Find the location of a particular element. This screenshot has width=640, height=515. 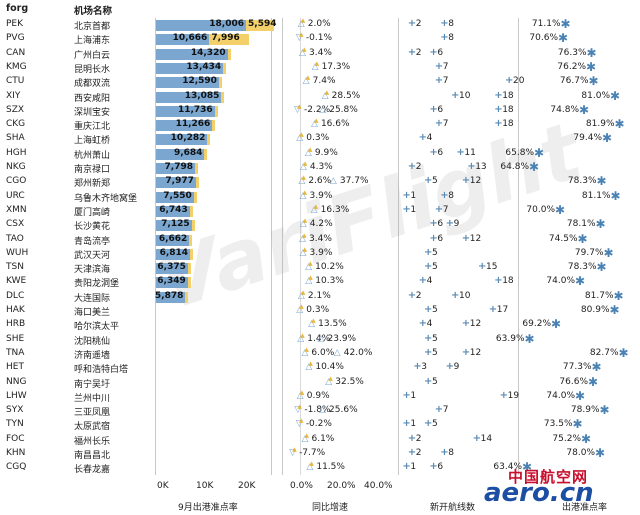

airport-name: 南昌昌北 is located at coordinates (92, 456).